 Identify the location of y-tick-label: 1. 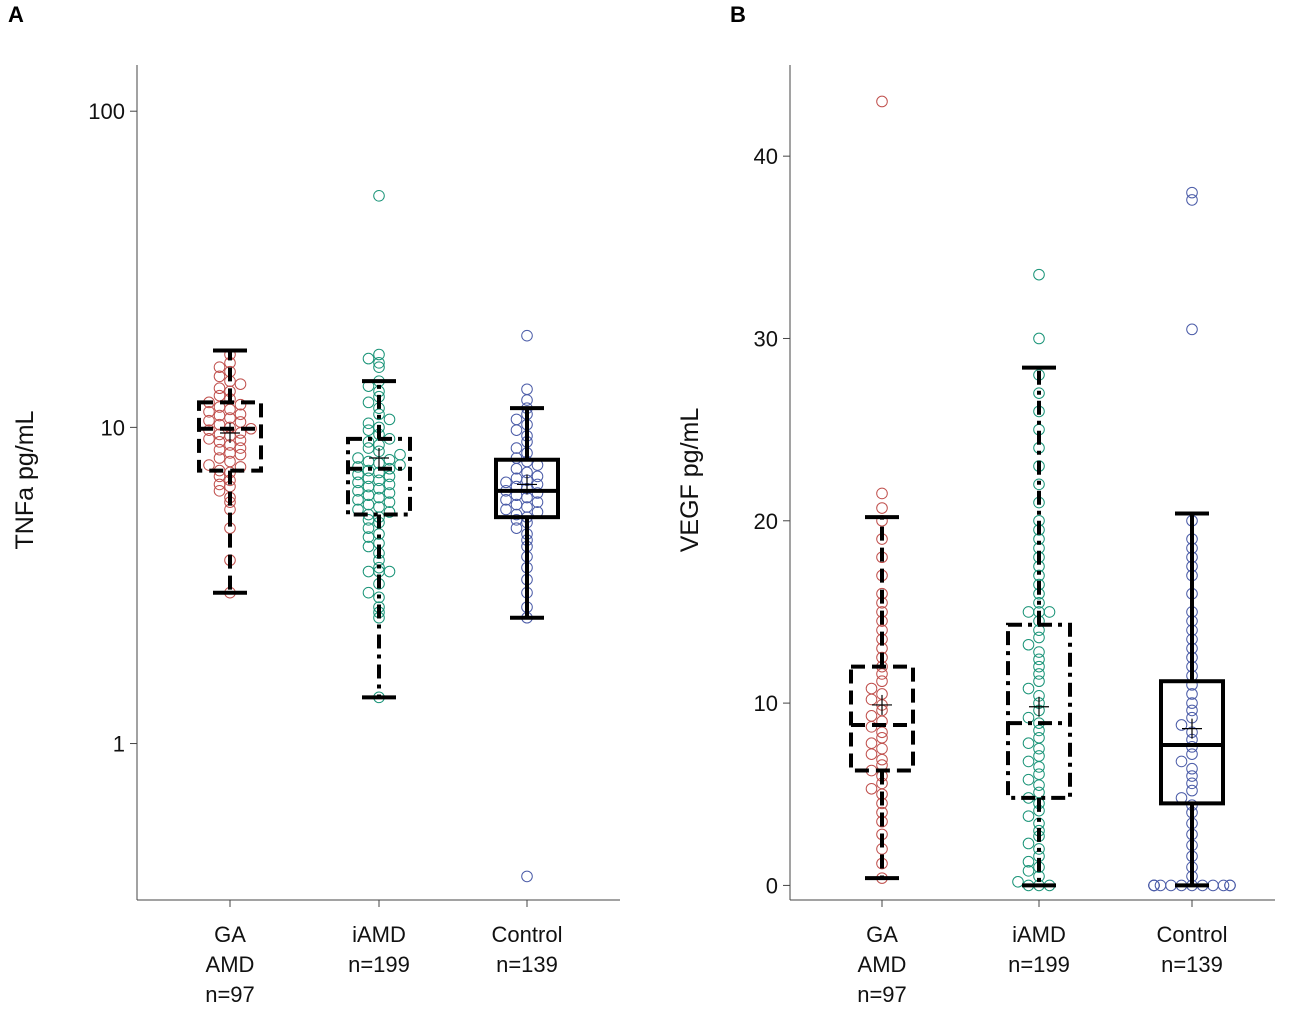
(119, 744).